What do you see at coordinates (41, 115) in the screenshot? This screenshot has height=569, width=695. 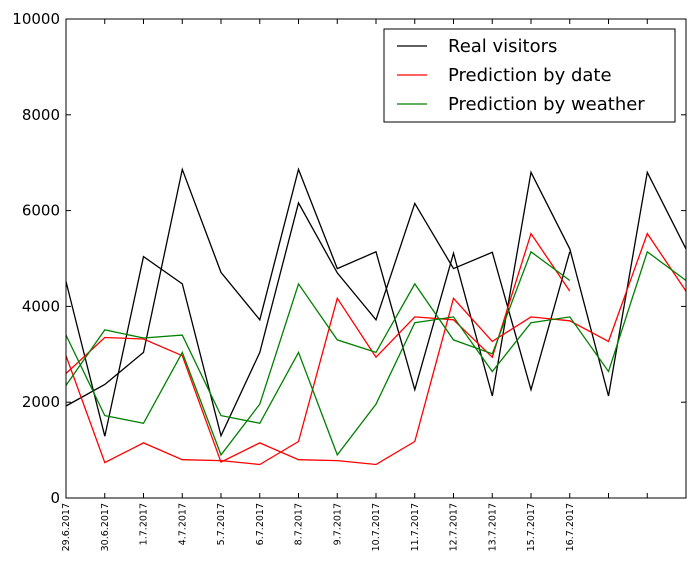 I see `y-tick-label: 8000` at bounding box center [41, 115].